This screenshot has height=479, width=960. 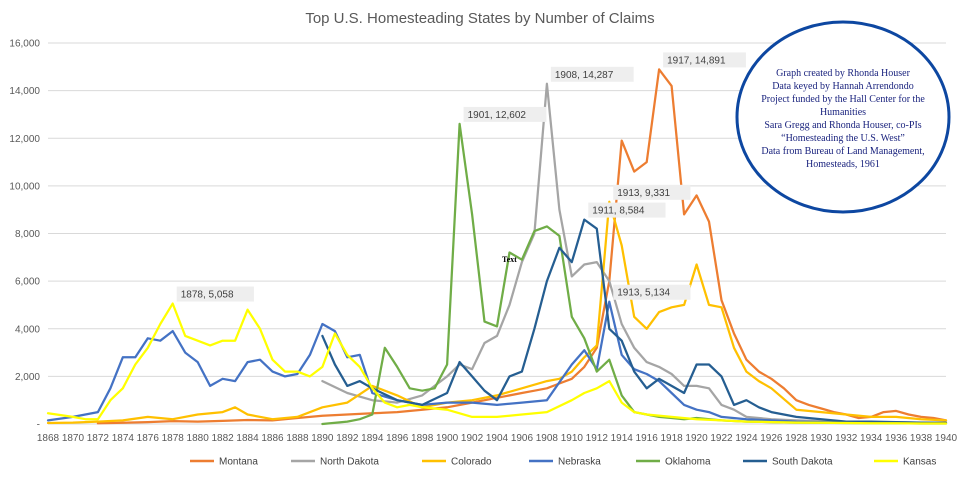 I want to click on y-tick-label: 12,000, so click(x=24, y=139).